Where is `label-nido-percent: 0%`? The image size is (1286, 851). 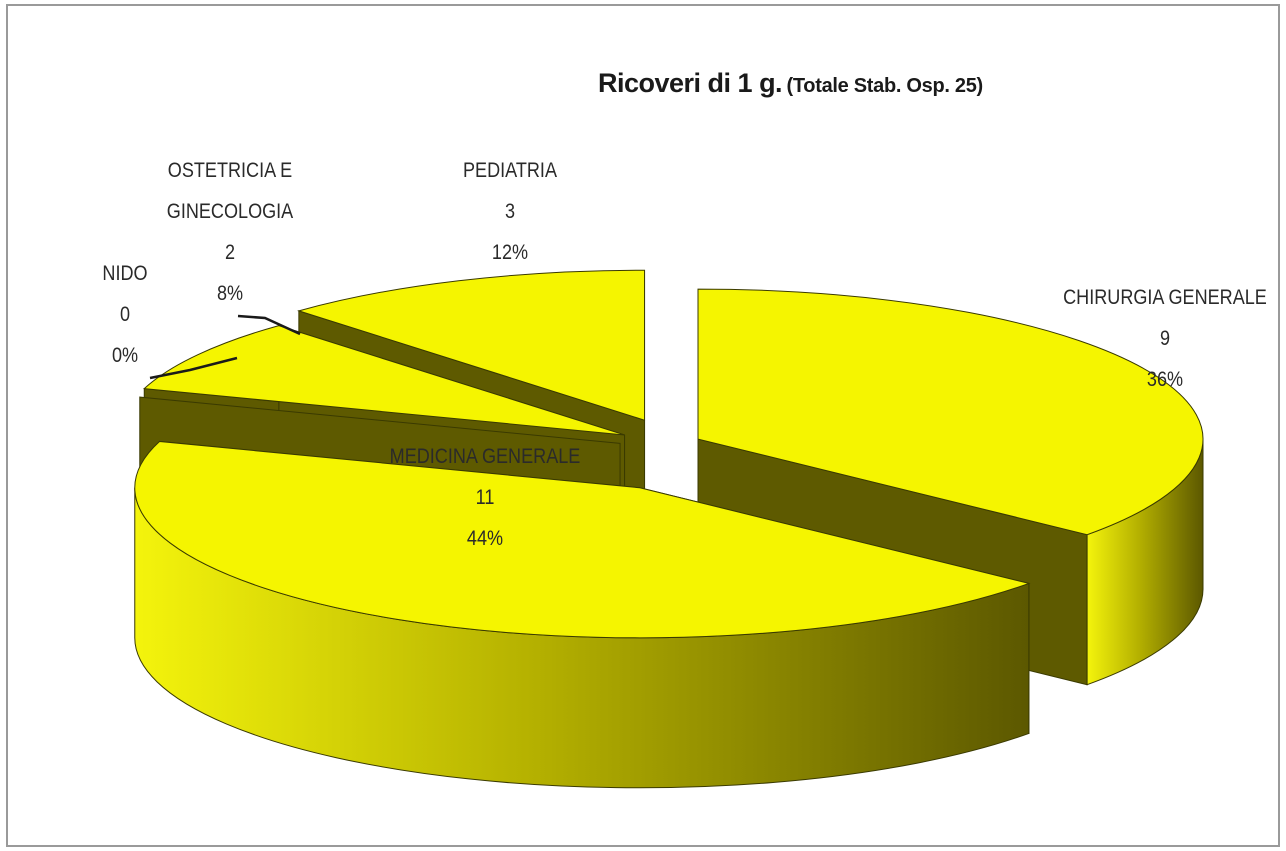
label-nido-percent: 0% is located at coordinates (125, 355).